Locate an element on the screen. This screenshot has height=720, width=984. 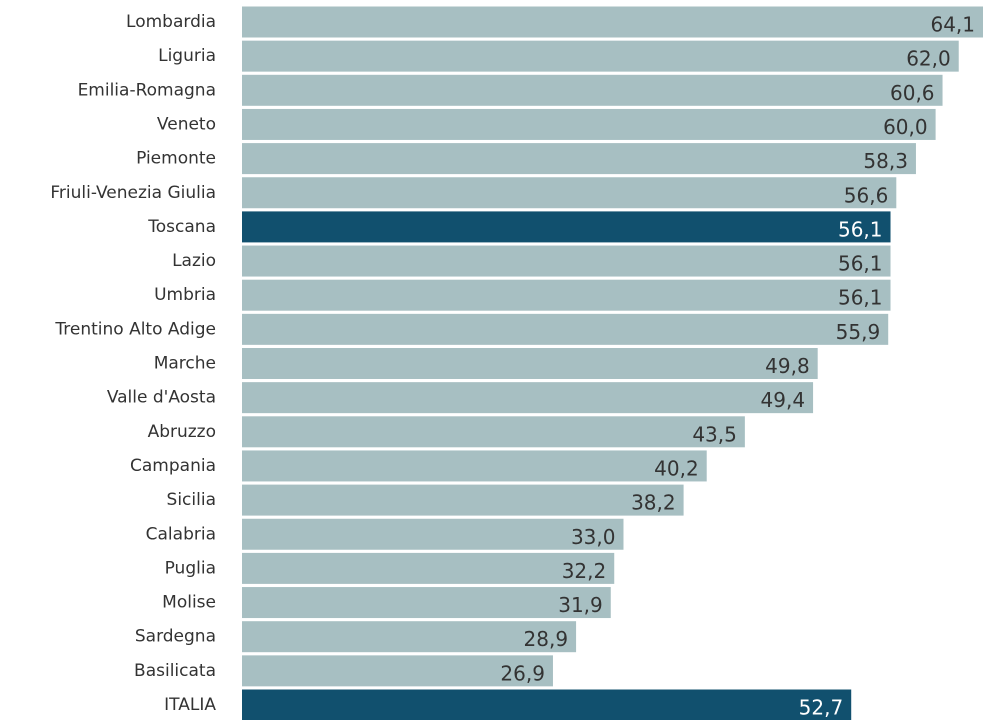
category-label: Piemonte is located at coordinates (176, 159).